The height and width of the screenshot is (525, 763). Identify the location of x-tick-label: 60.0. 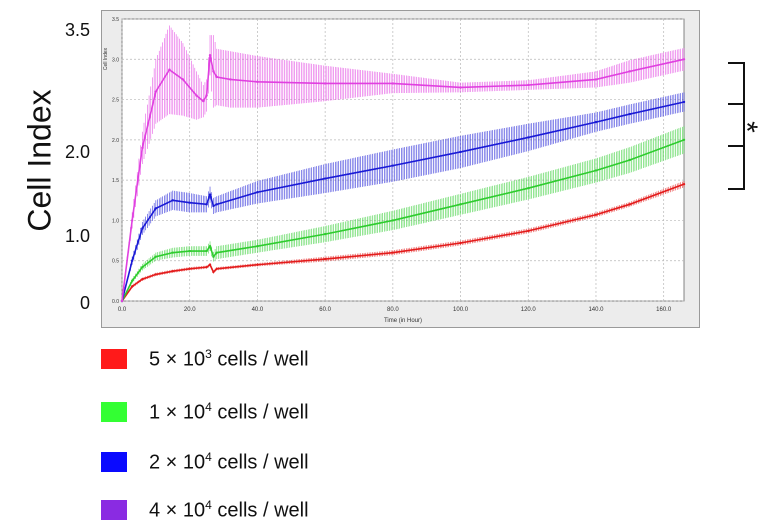
(325, 310).